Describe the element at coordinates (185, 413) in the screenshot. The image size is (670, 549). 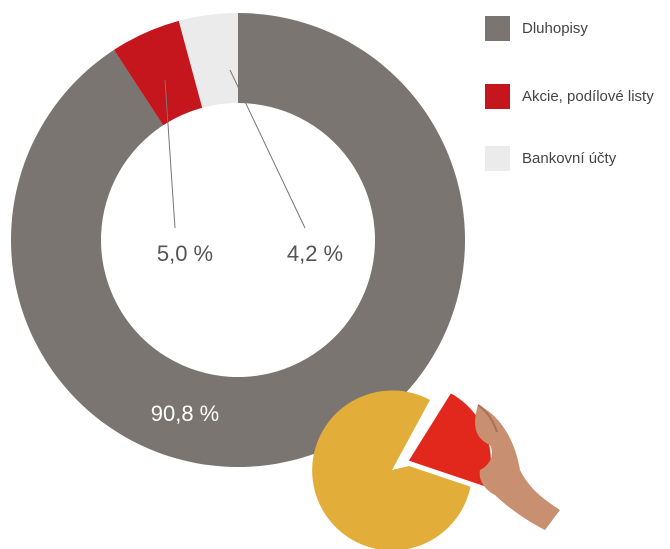
I see `value-label: 90,8 %` at that location.